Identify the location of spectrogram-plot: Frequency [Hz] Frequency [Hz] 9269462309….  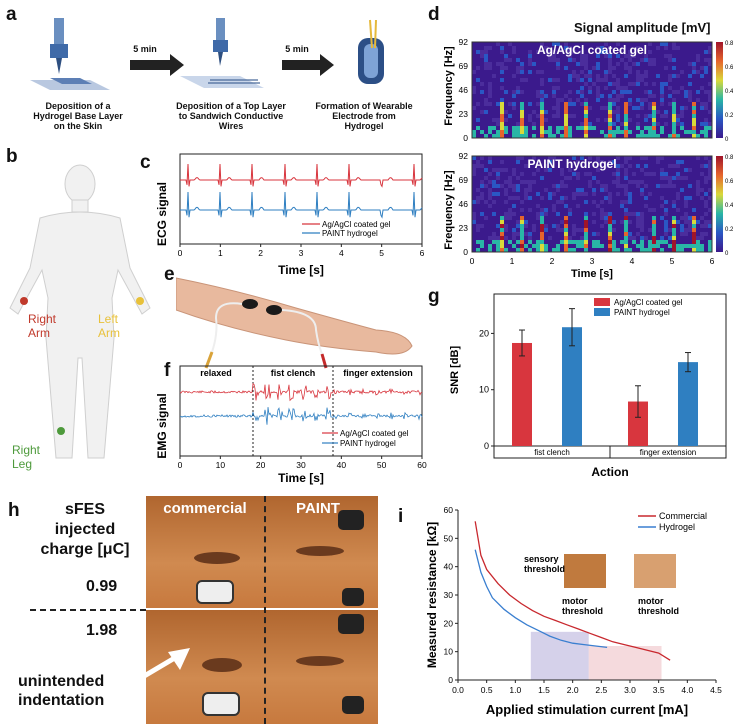
(588, 158).